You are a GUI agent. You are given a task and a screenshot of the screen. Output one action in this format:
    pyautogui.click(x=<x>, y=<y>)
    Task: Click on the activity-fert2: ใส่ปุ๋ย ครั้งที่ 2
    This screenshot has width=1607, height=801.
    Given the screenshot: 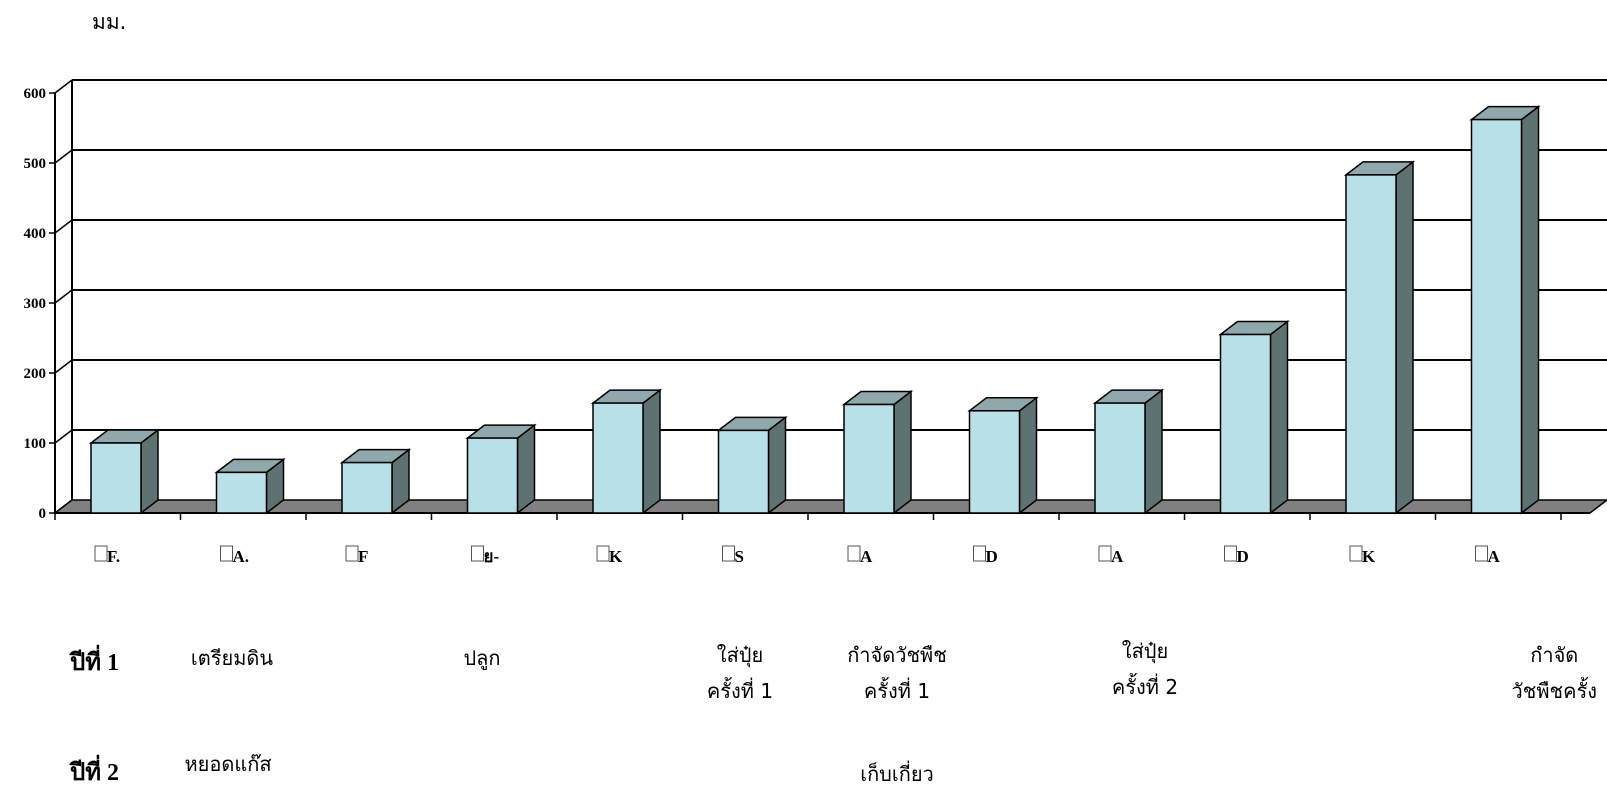 What is the action you would take?
    pyautogui.click(x=1145, y=669)
    